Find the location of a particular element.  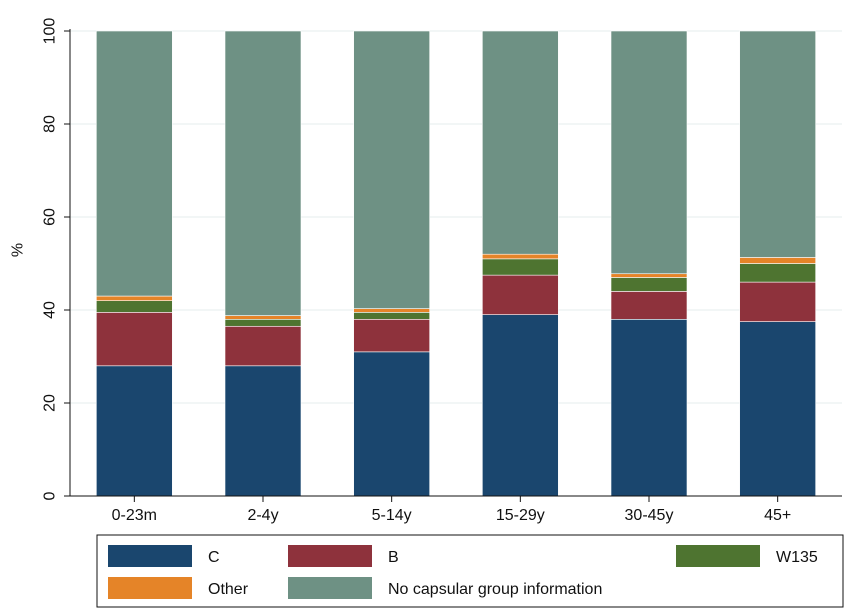

legend: C B W135 Other No capsular group information is located at coordinates (470, 571).